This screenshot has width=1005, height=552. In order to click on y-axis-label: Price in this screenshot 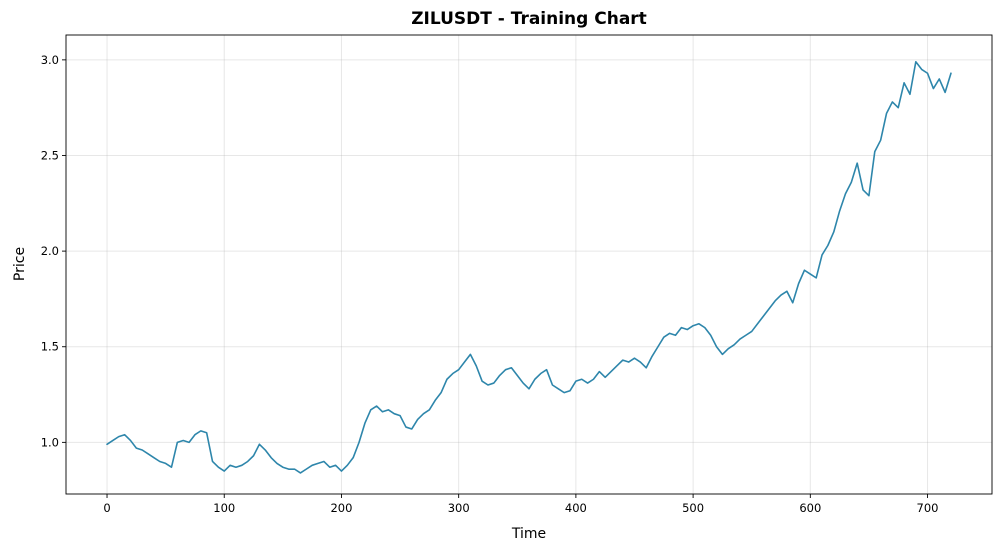, I will do `click(20, 264)`.